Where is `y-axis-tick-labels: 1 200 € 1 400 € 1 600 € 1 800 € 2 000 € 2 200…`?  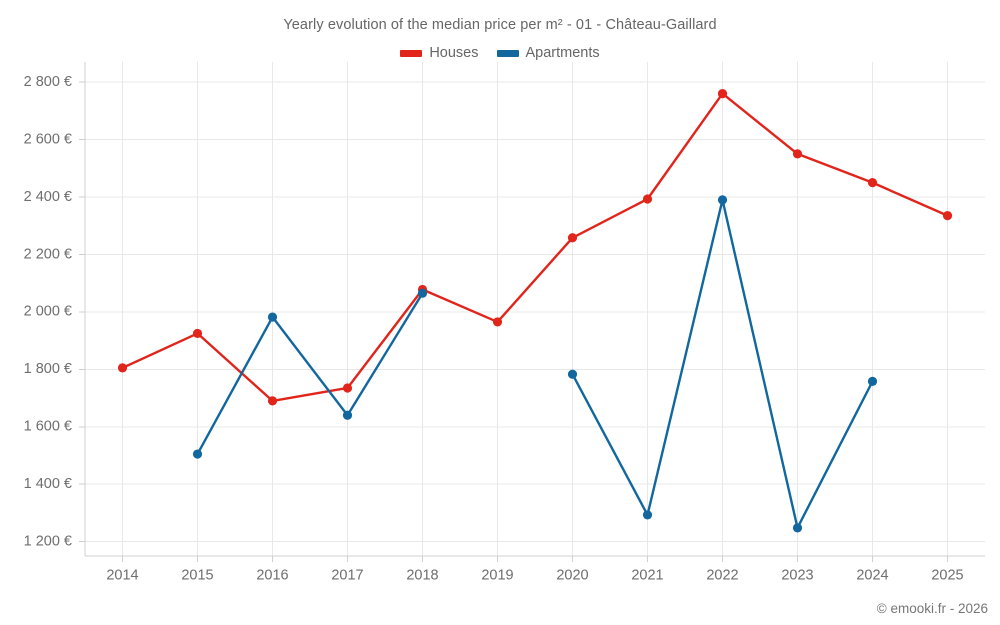 y-axis-tick-labels: 1 200 € 1 400 € 1 600 € 1 800 € 2 000 € 2 200… is located at coordinates (48, 312).